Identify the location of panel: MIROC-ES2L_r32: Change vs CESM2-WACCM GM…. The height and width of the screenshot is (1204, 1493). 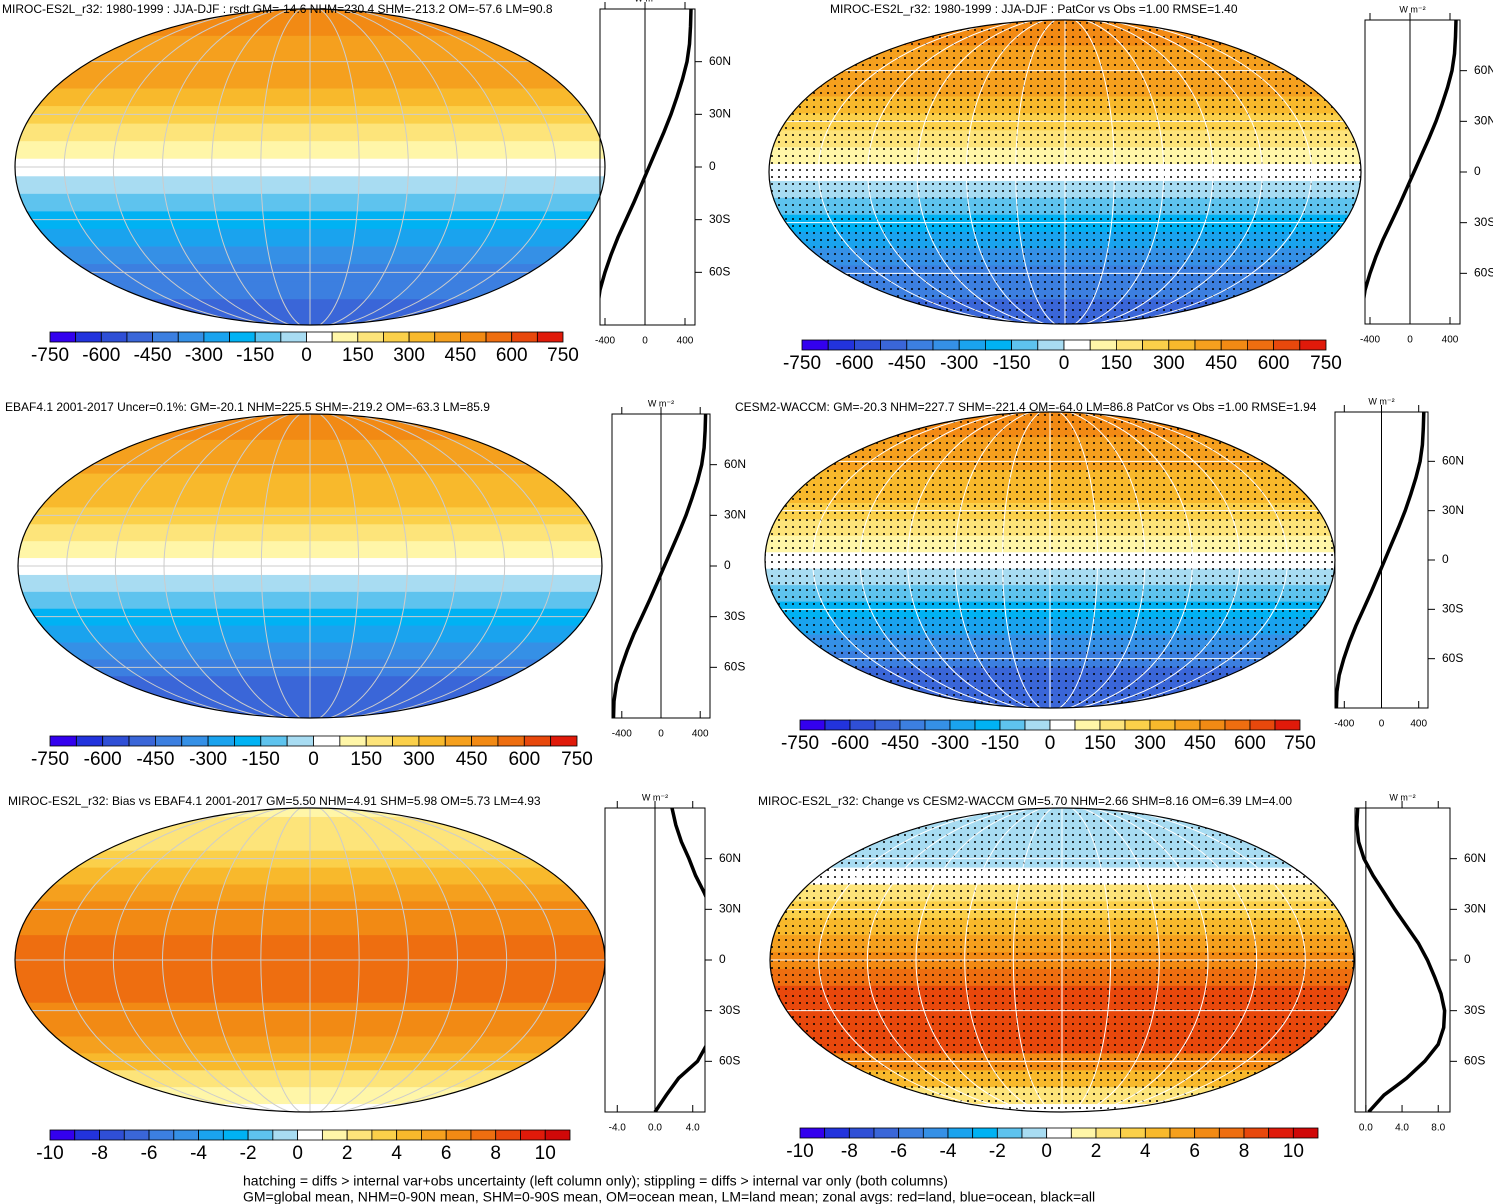
(1122, 977).